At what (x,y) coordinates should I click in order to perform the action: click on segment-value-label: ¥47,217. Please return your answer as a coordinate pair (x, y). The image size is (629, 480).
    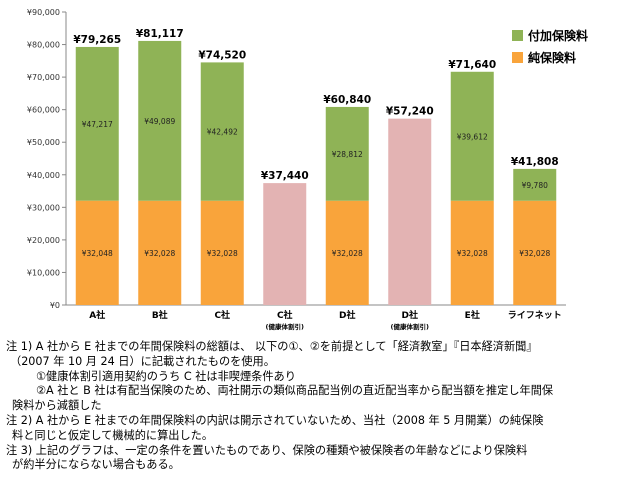
    Looking at the image, I should click on (97, 124).